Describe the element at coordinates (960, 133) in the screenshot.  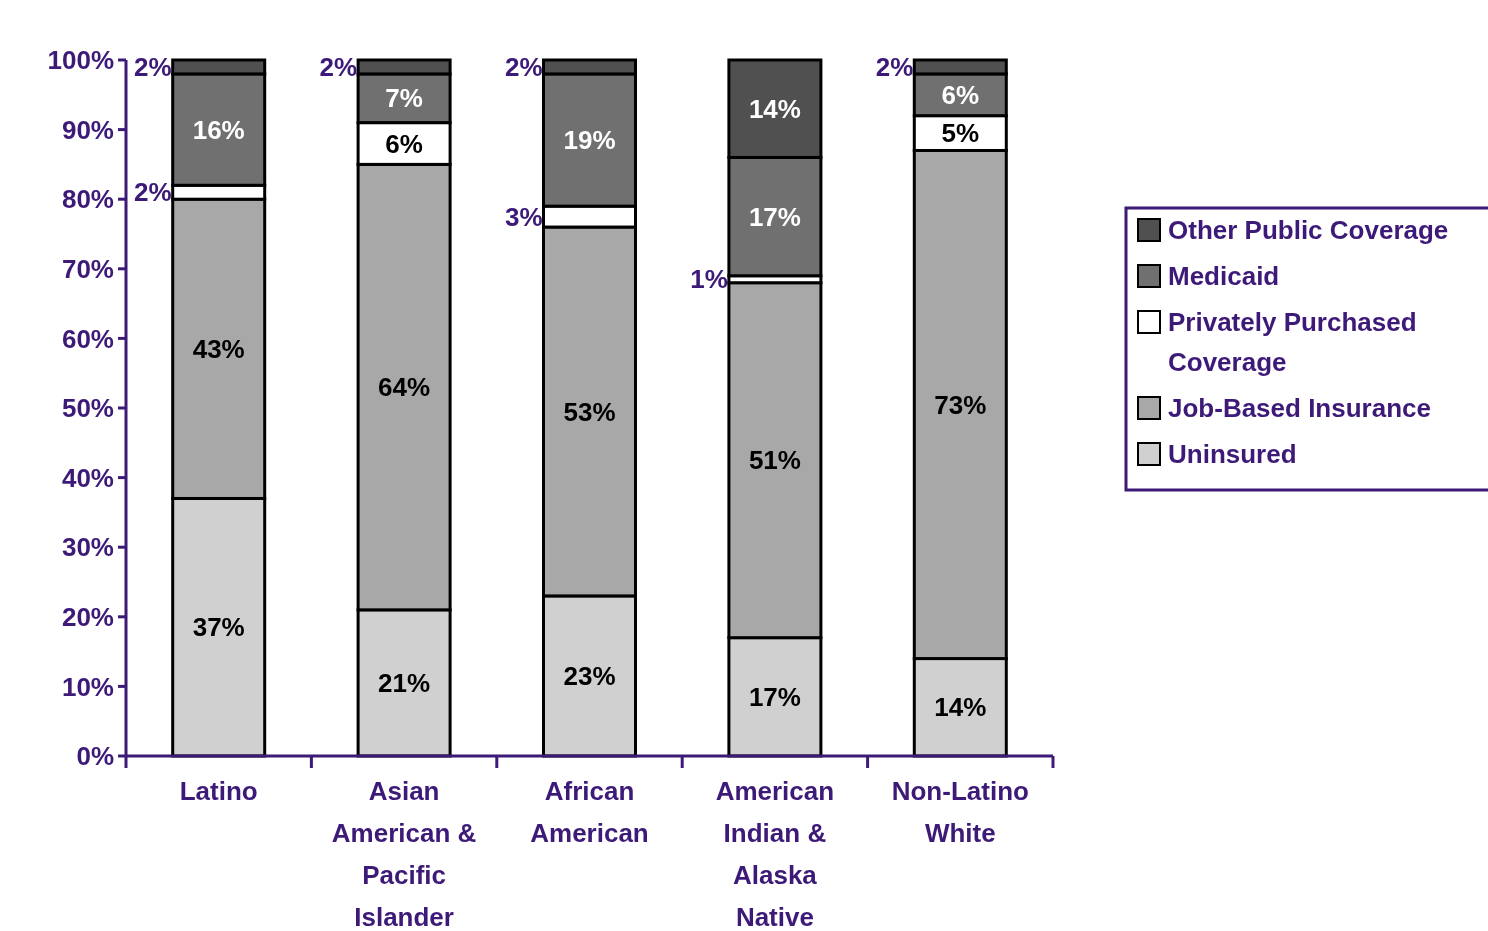
I see `data-label: 5%` at that location.